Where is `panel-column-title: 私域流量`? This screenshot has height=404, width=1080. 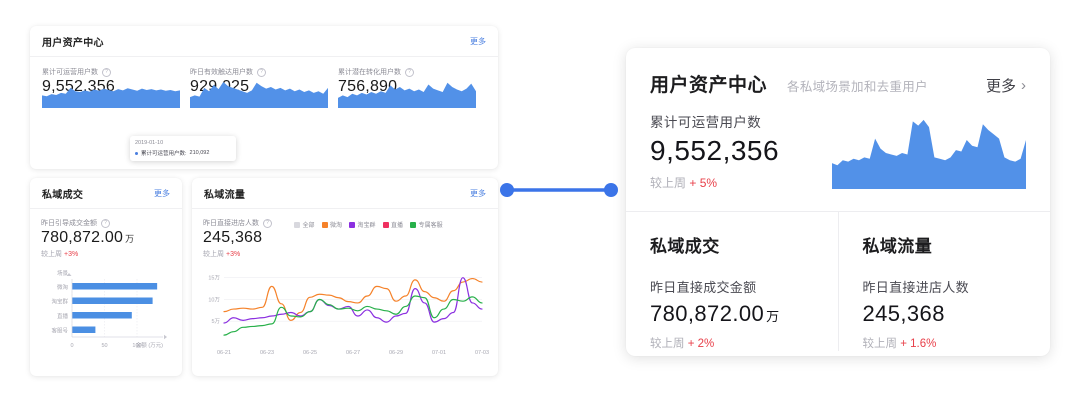
panel-column-title: 私域流量 is located at coordinates (897, 246).